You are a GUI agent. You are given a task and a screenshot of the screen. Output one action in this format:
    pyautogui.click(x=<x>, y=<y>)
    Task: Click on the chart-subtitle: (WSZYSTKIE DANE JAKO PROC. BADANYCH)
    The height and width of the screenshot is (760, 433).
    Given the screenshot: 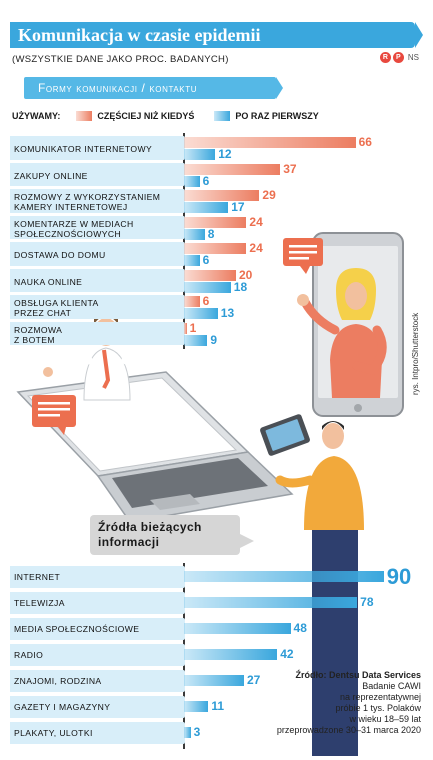 What is the action you would take?
    pyautogui.click(x=120, y=59)
    